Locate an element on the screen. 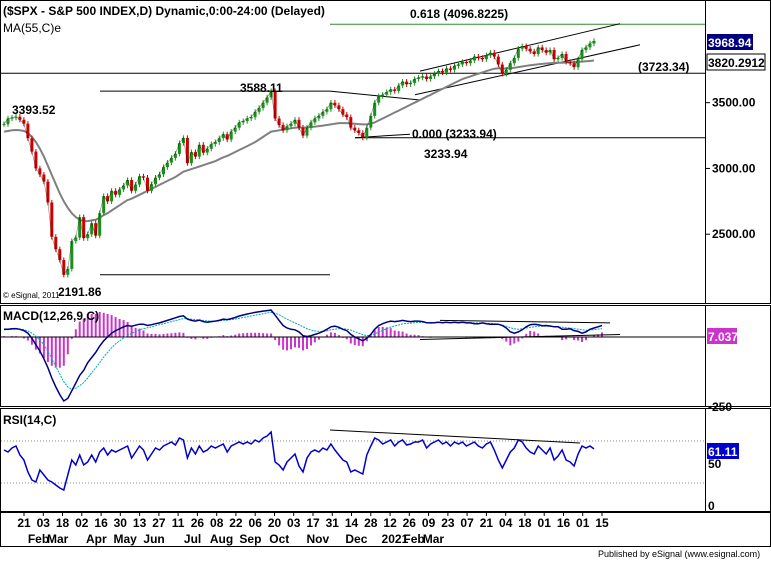 This screenshot has height=561, width=771. date-tick-label: 27 is located at coordinates (159, 523).